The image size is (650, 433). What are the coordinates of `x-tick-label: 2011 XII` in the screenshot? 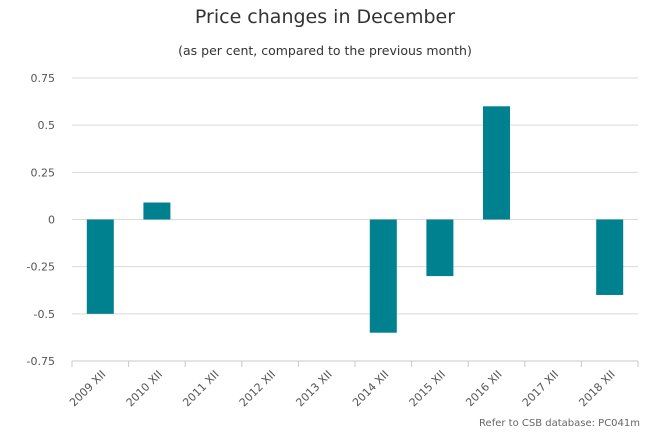 It's located at (200, 388).